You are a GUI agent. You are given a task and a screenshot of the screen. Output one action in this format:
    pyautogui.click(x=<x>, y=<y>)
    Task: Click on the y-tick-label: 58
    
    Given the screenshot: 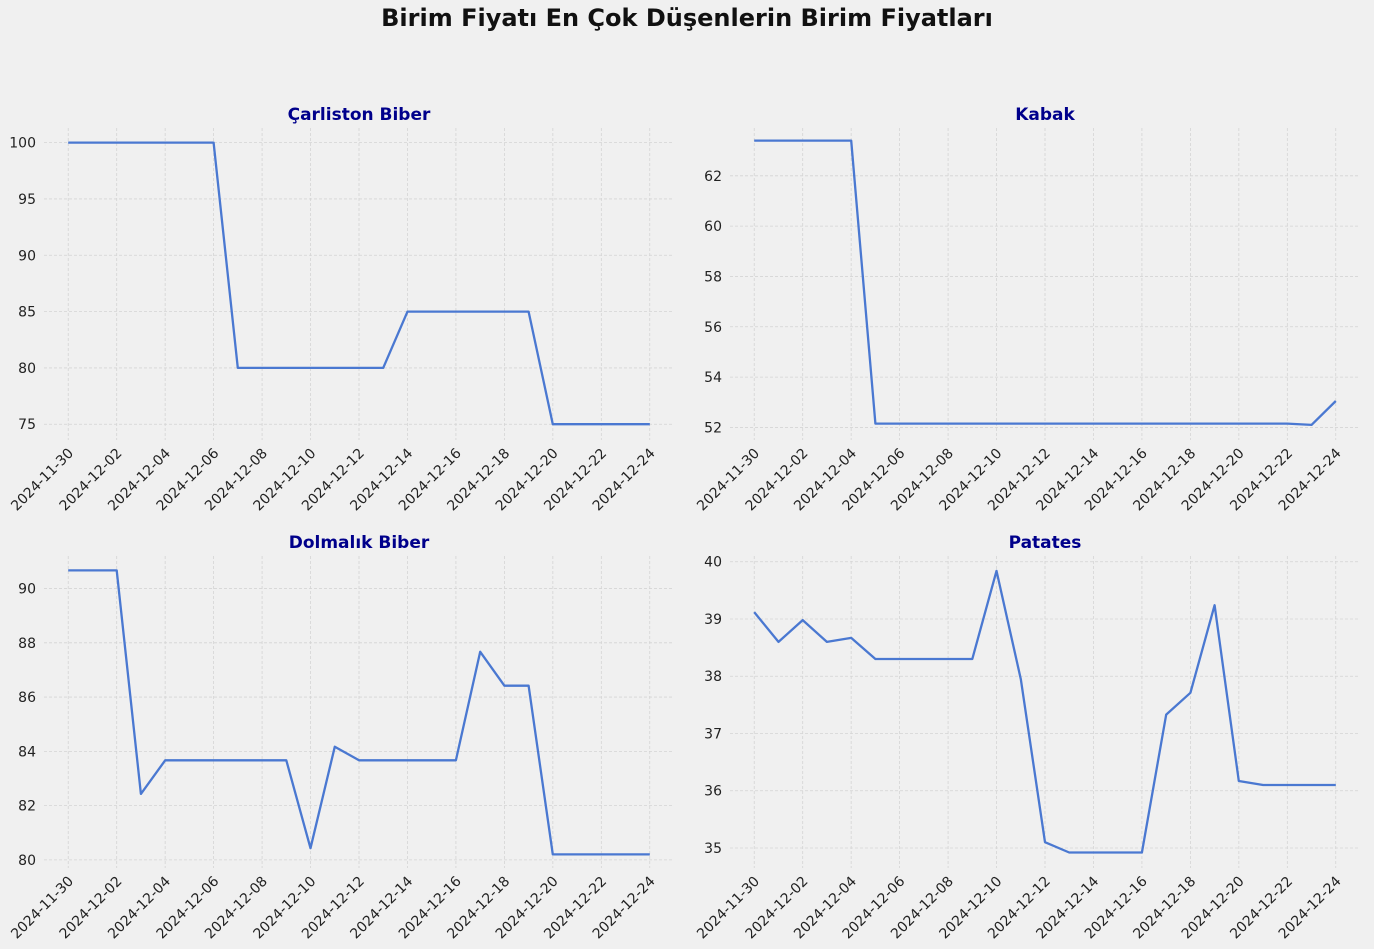 What is the action you would take?
    pyautogui.click(x=713, y=277)
    